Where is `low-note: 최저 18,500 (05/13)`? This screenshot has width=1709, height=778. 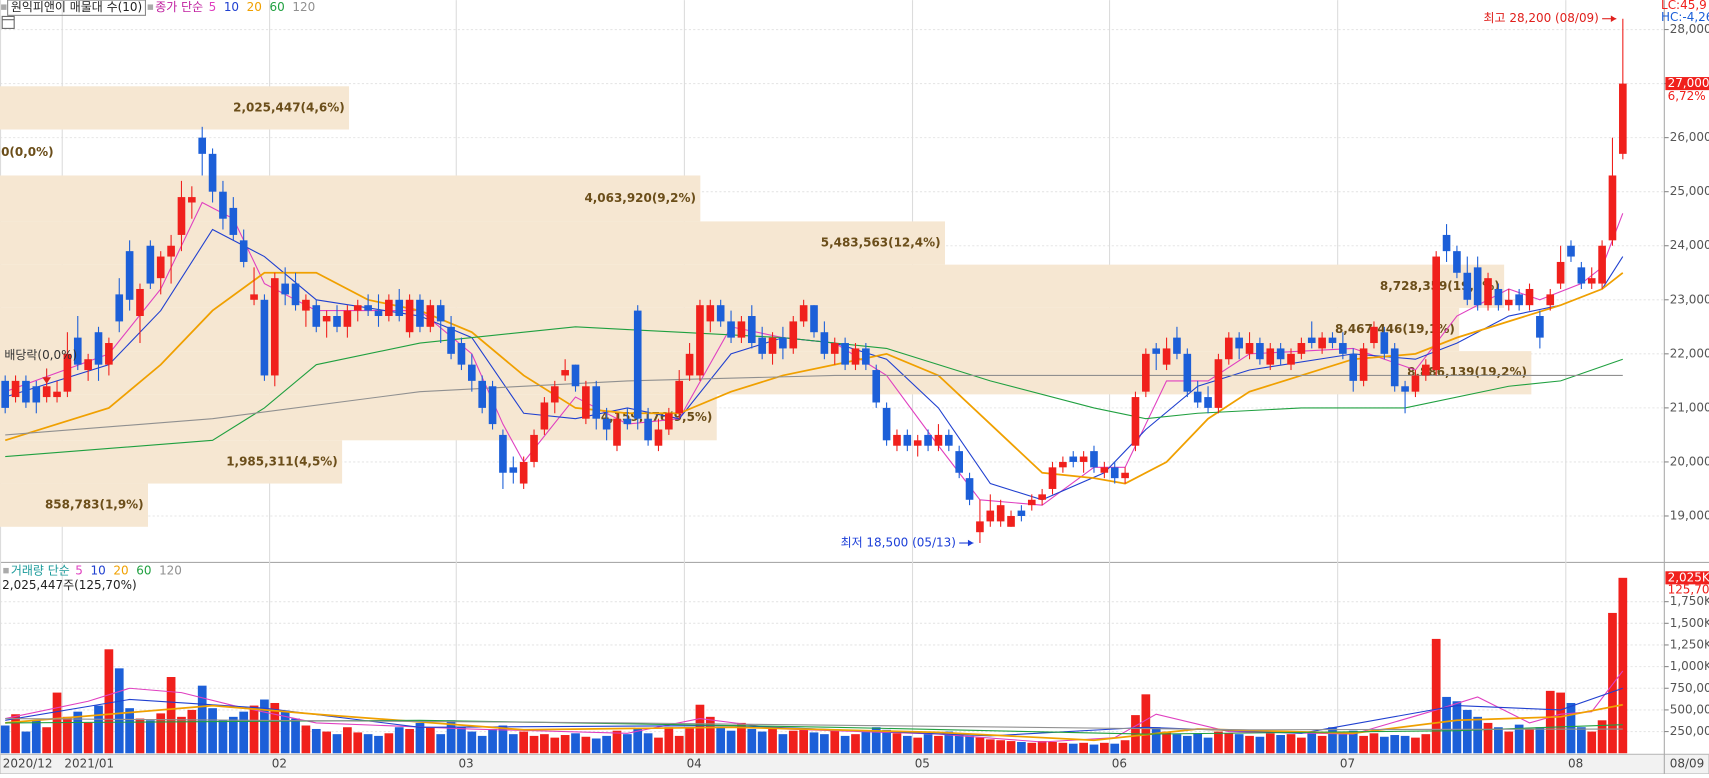
low-note: 최저 18,500 (05/13) is located at coordinates (898, 543).